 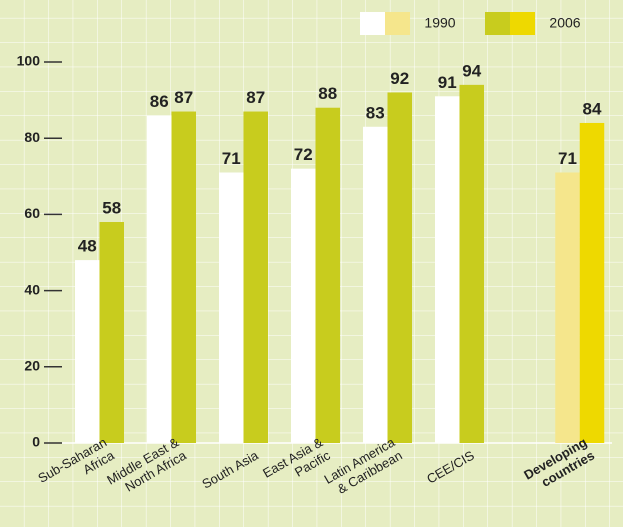 I want to click on value-label: 94, so click(x=471, y=70).